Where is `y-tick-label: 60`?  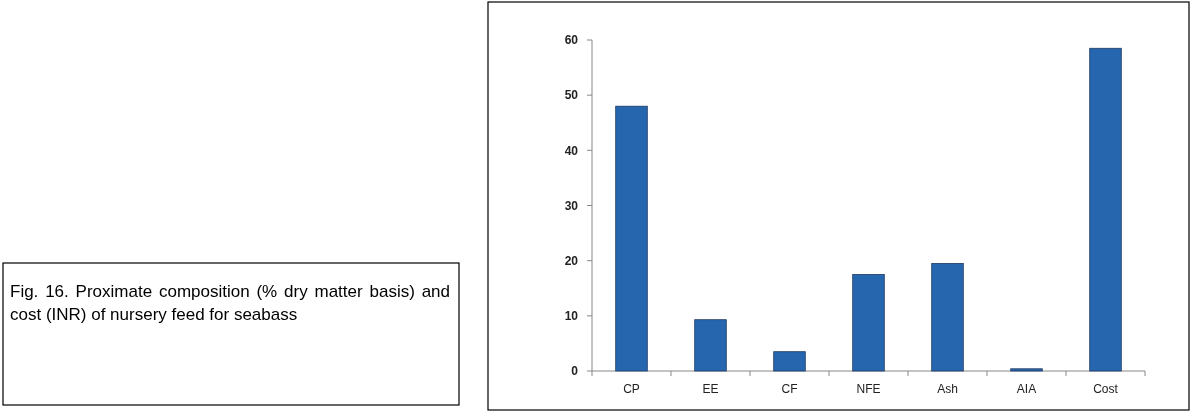 y-tick-label: 60 is located at coordinates (571, 40).